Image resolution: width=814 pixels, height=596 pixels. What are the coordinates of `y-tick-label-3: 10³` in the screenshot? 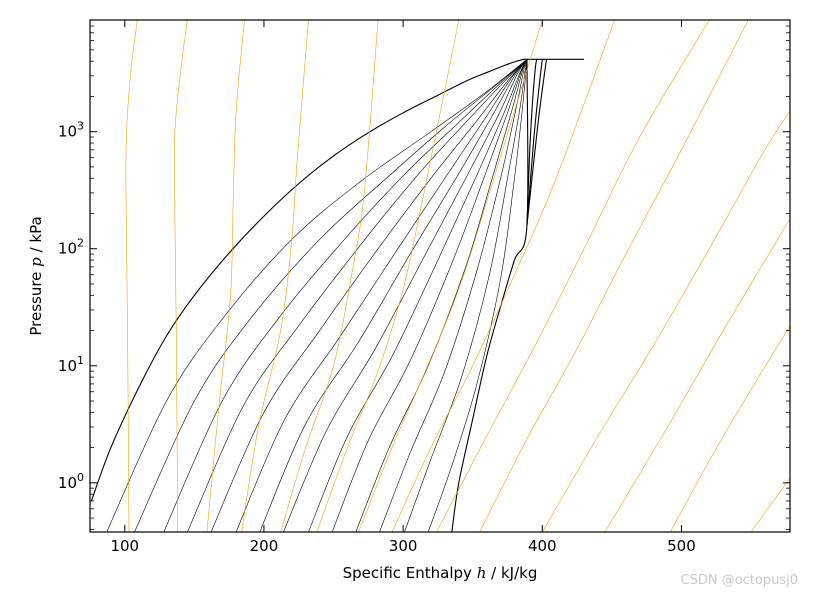 It's located at (71, 130).